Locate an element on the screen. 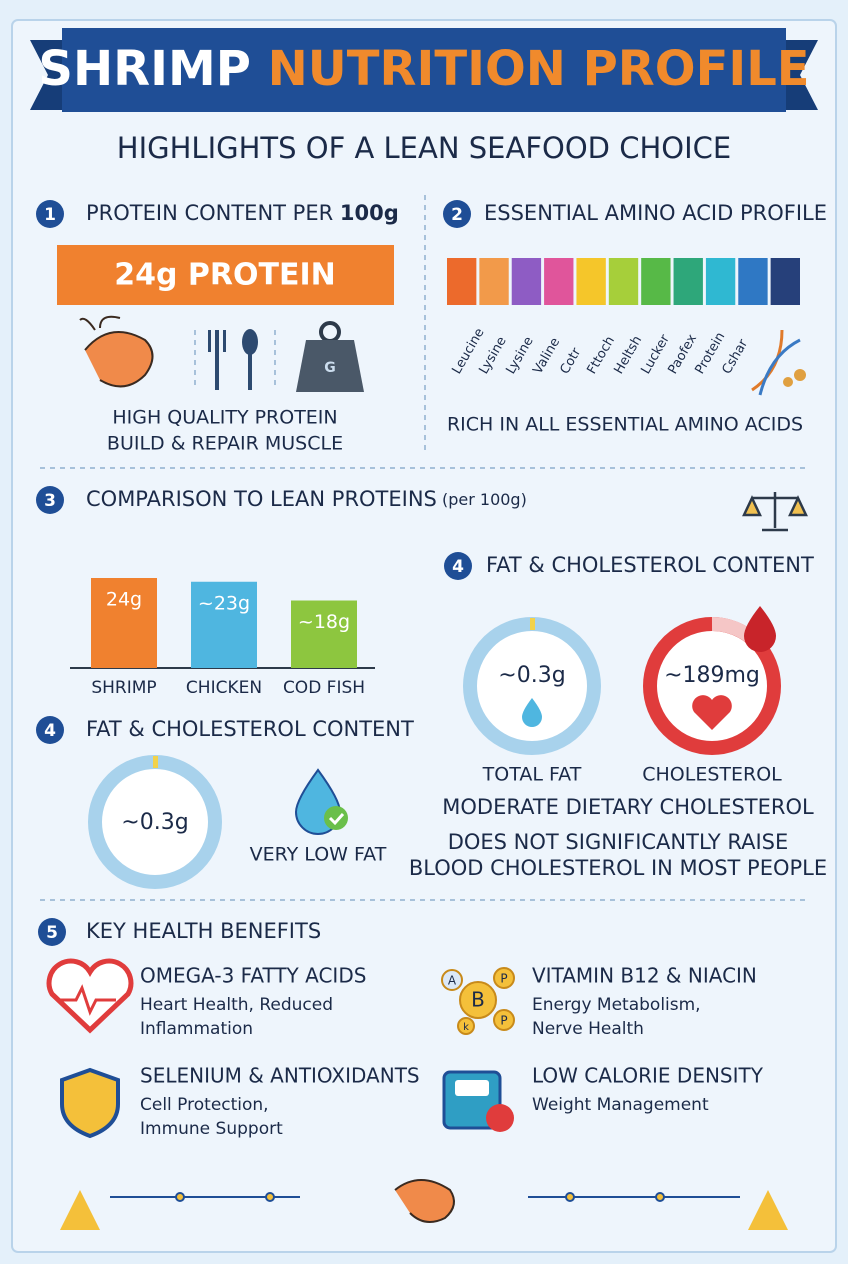 This screenshot has width=848, height=1264. vitamin-letter: k is located at coordinates (466, 1027).